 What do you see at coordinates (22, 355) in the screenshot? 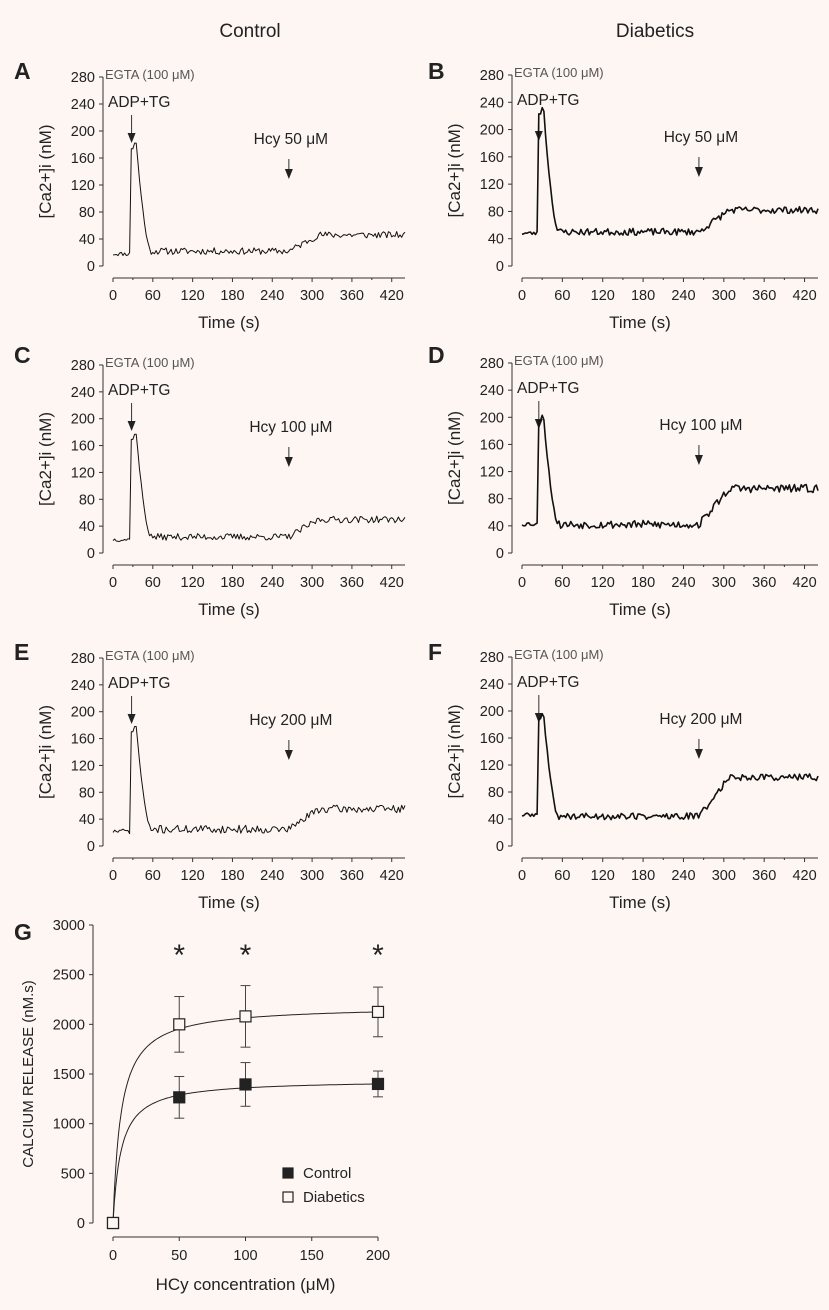
I see `panel-letter: C` at bounding box center [22, 355].